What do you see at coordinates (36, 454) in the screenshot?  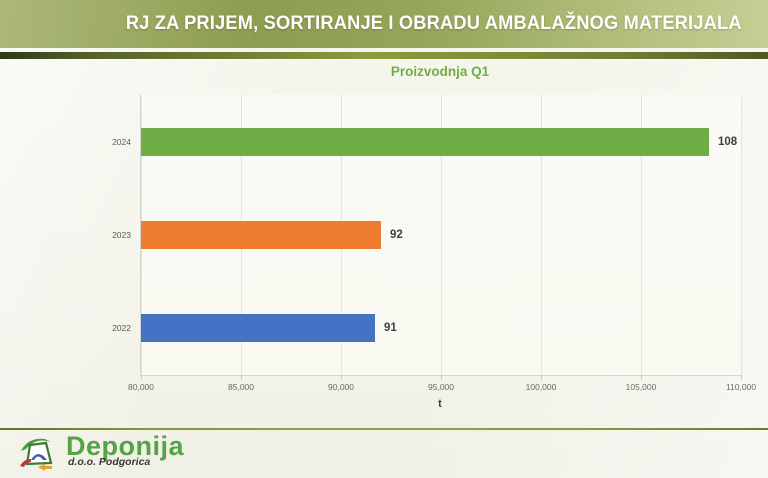 I see `deponija-logo-icon` at bounding box center [36, 454].